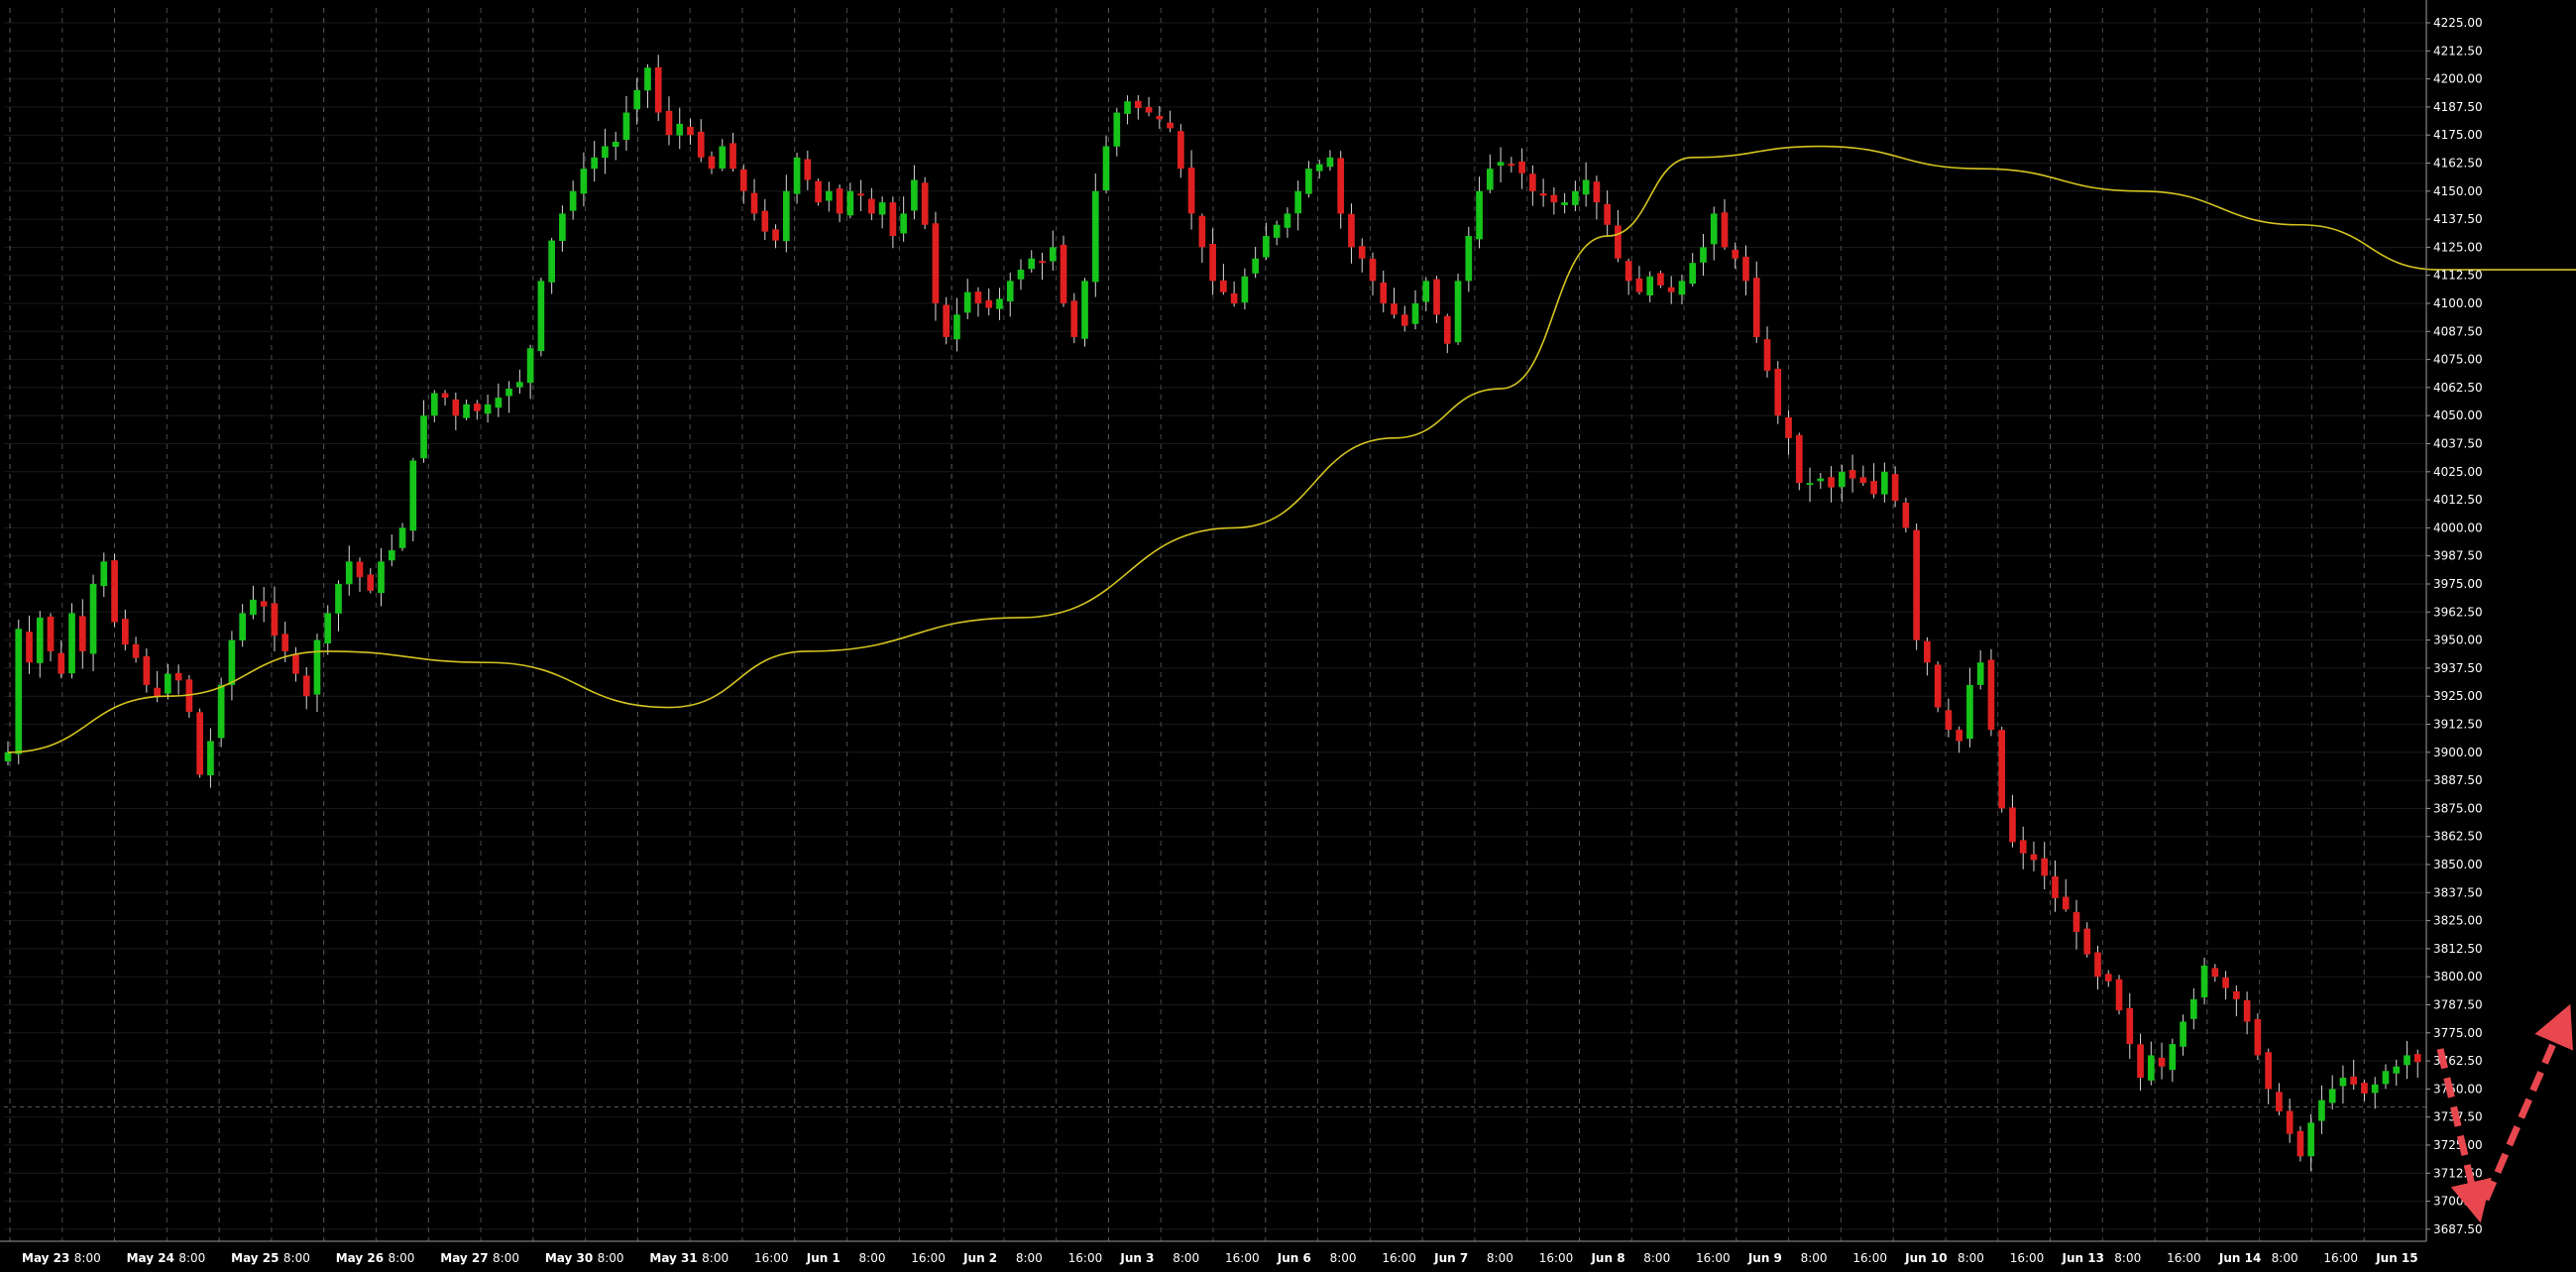  I want to click on y-tick-label: 4012.50, so click(2458, 500).